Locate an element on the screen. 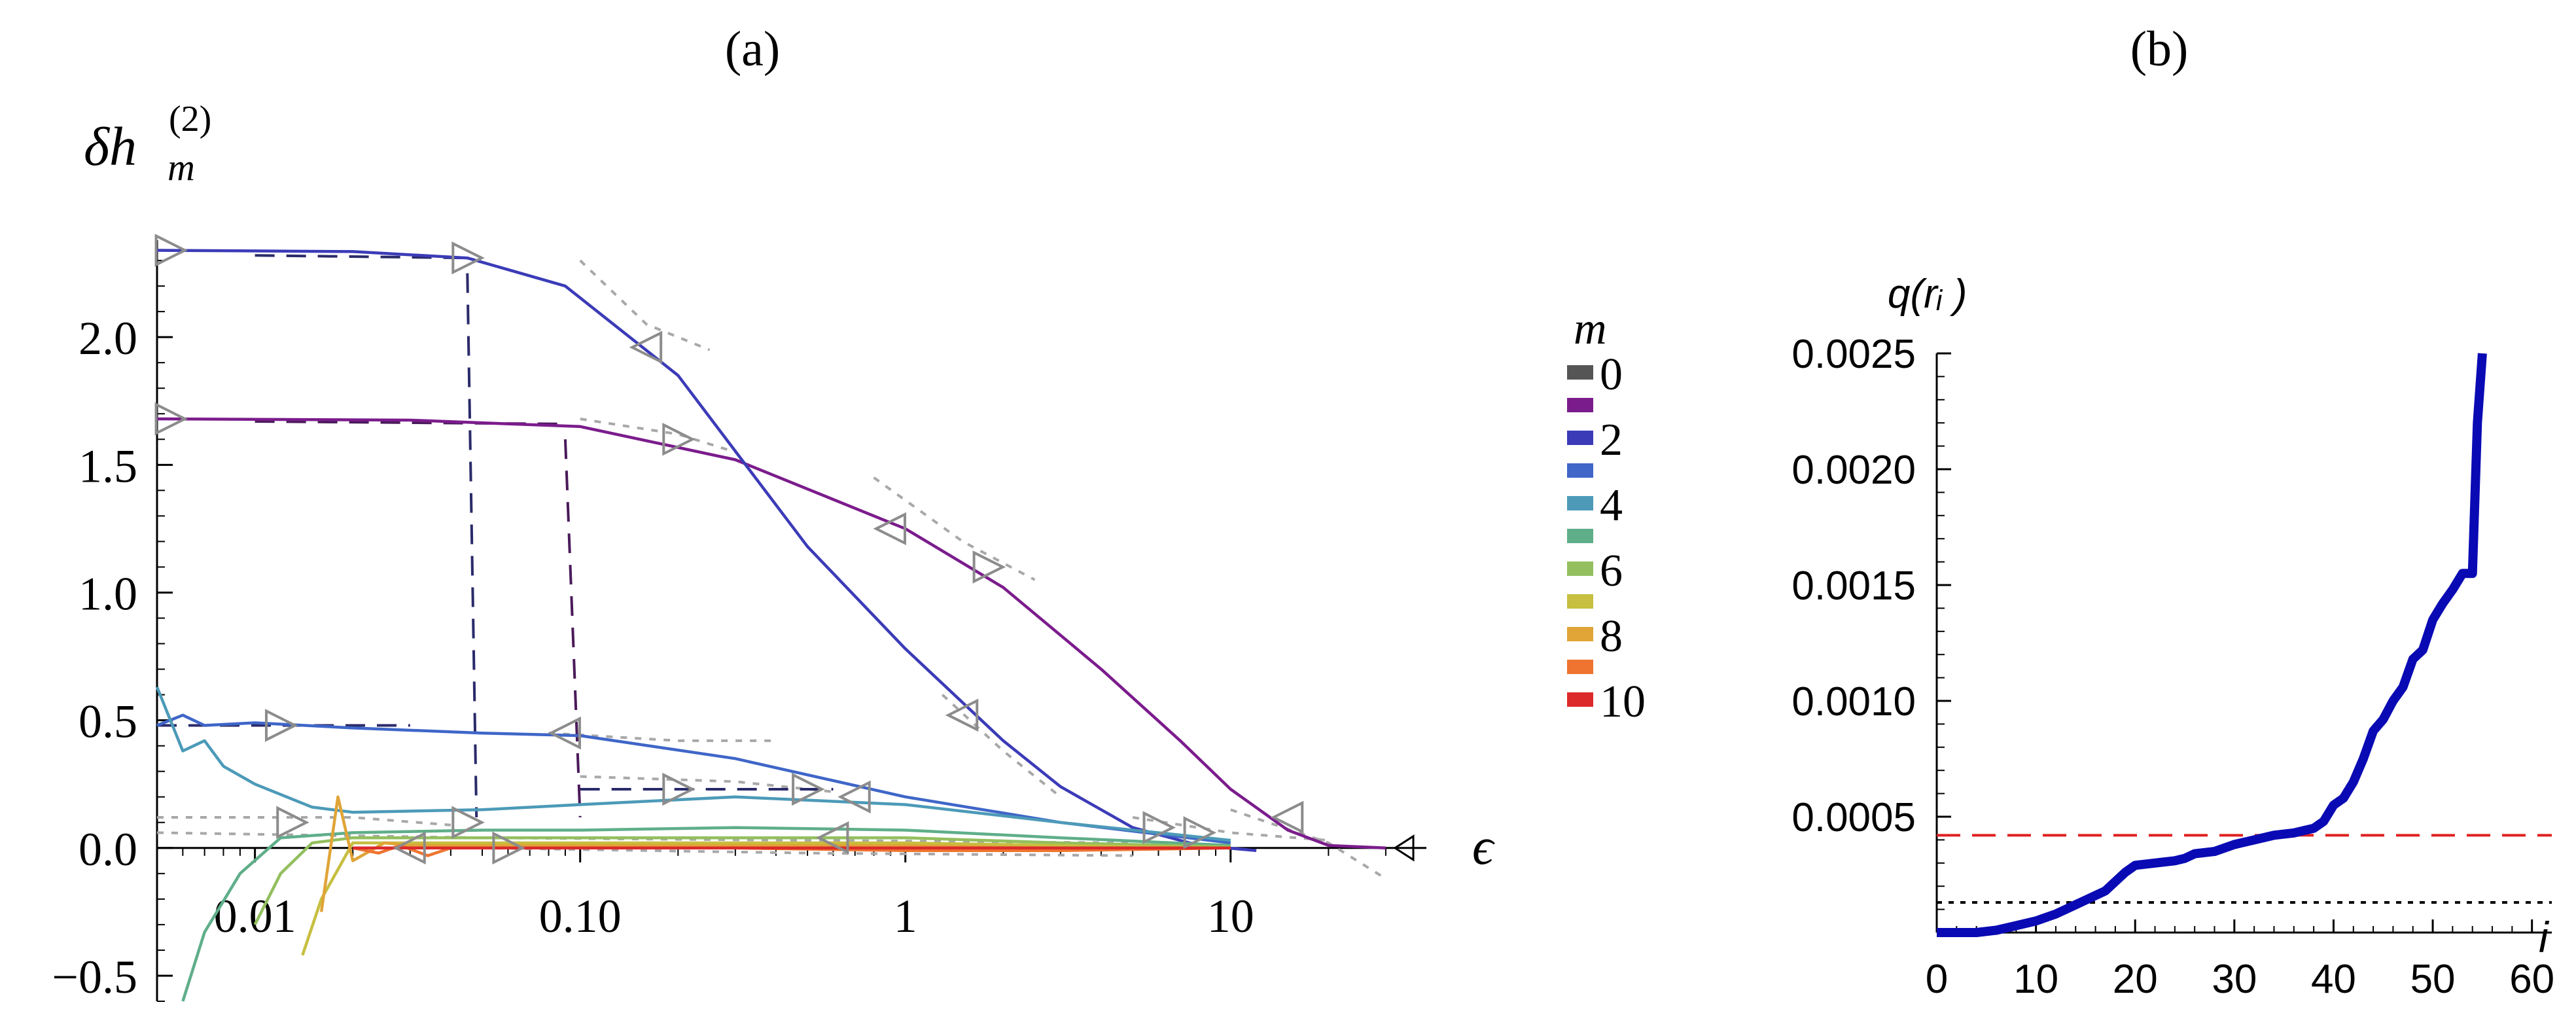 The height and width of the screenshot is (1015, 2576). y-tick-label-a: 0.5 is located at coordinates (108, 722).